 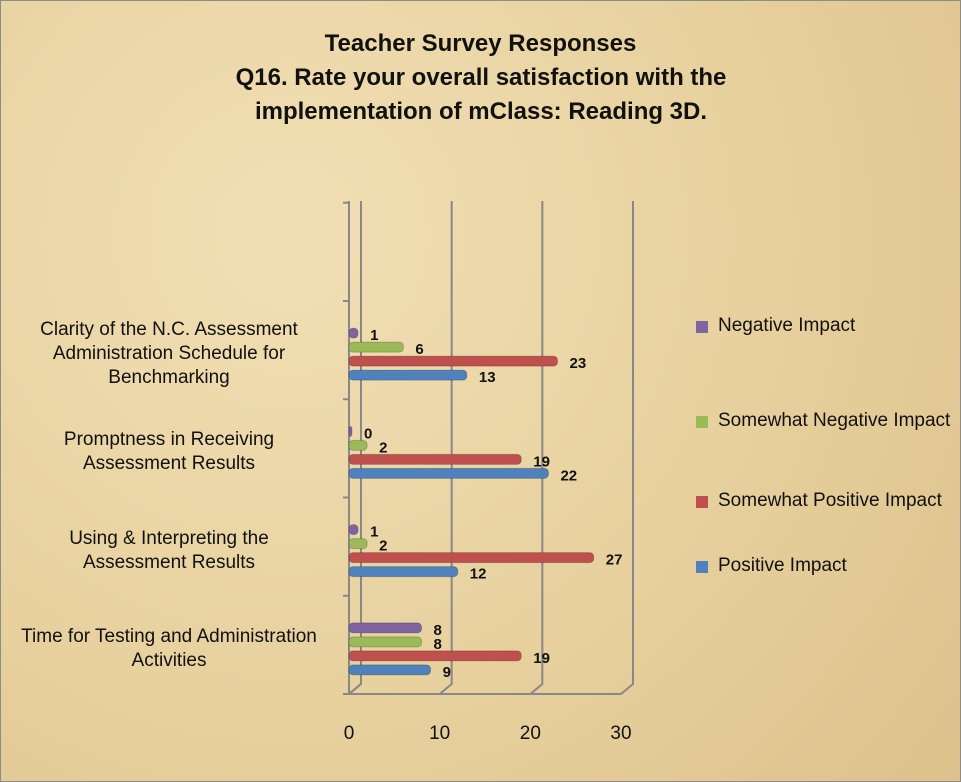 What do you see at coordinates (787, 325) in the screenshot?
I see `legend-label: Negative Impact` at bounding box center [787, 325].